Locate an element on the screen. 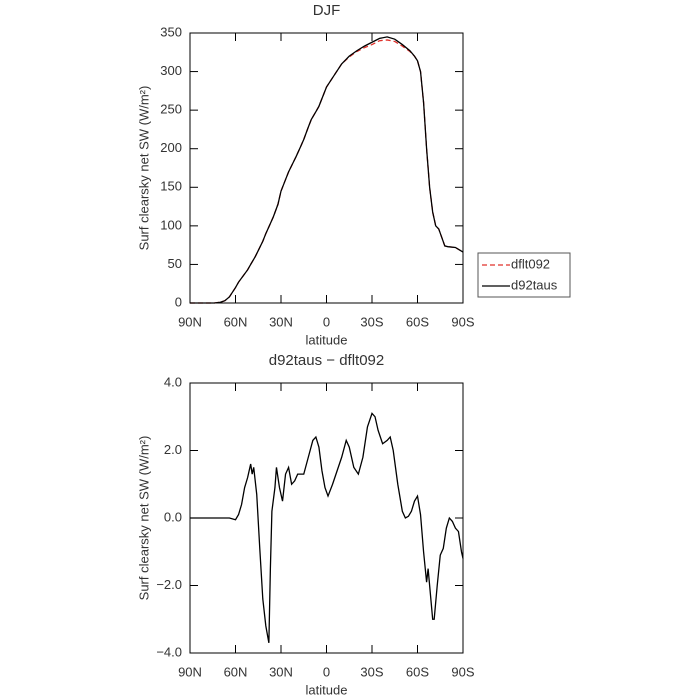 The image size is (700, 700). legend-label: dflt092 is located at coordinates (530, 263).